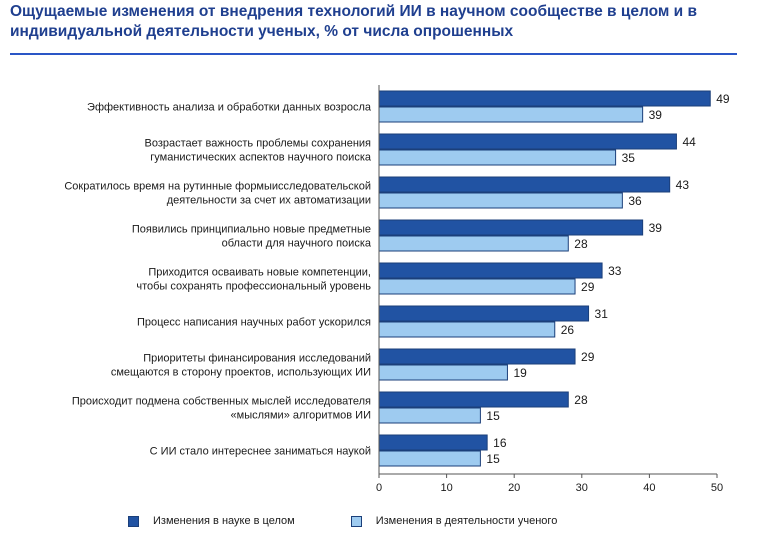 The height and width of the screenshot is (541, 760). Describe the element at coordinates (259, 273) in the screenshot. I see `category-label: Приходится осваивать новые компетенции,` at that location.